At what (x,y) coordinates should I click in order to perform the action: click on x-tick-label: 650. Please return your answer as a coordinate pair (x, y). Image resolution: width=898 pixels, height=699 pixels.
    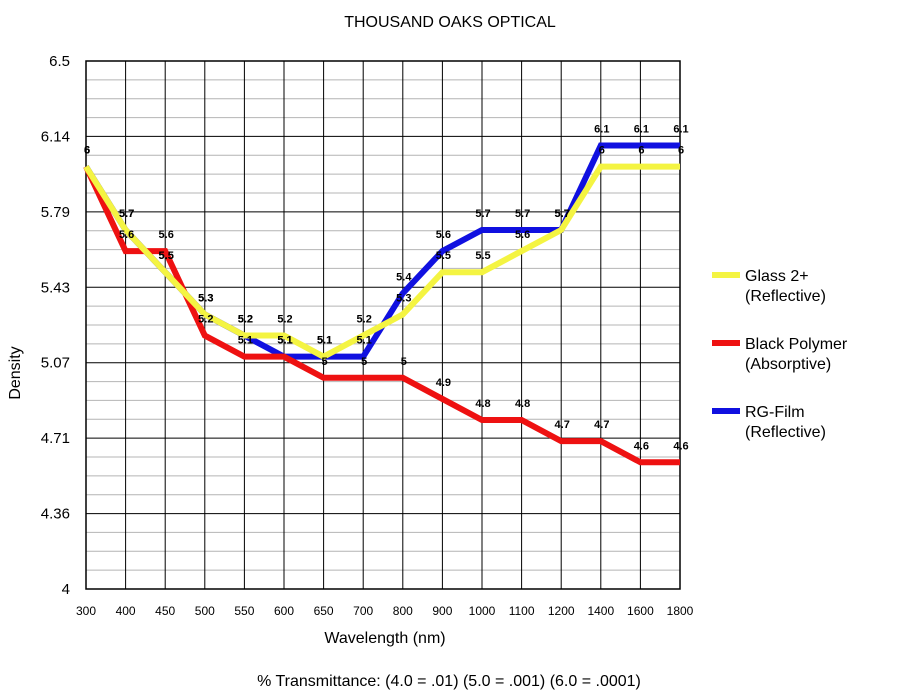
    Looking at the image, I should click on (324, 611).